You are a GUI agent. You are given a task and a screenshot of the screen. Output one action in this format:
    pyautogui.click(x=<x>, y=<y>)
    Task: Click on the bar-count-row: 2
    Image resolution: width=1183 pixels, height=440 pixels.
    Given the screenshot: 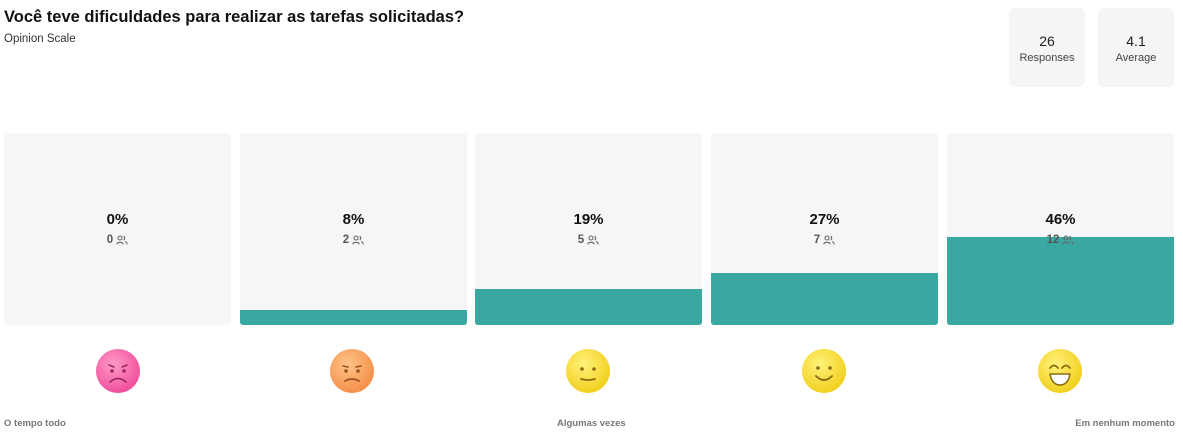 What is the action you would take?
    pyautogui.click(x=353, y=240)
    